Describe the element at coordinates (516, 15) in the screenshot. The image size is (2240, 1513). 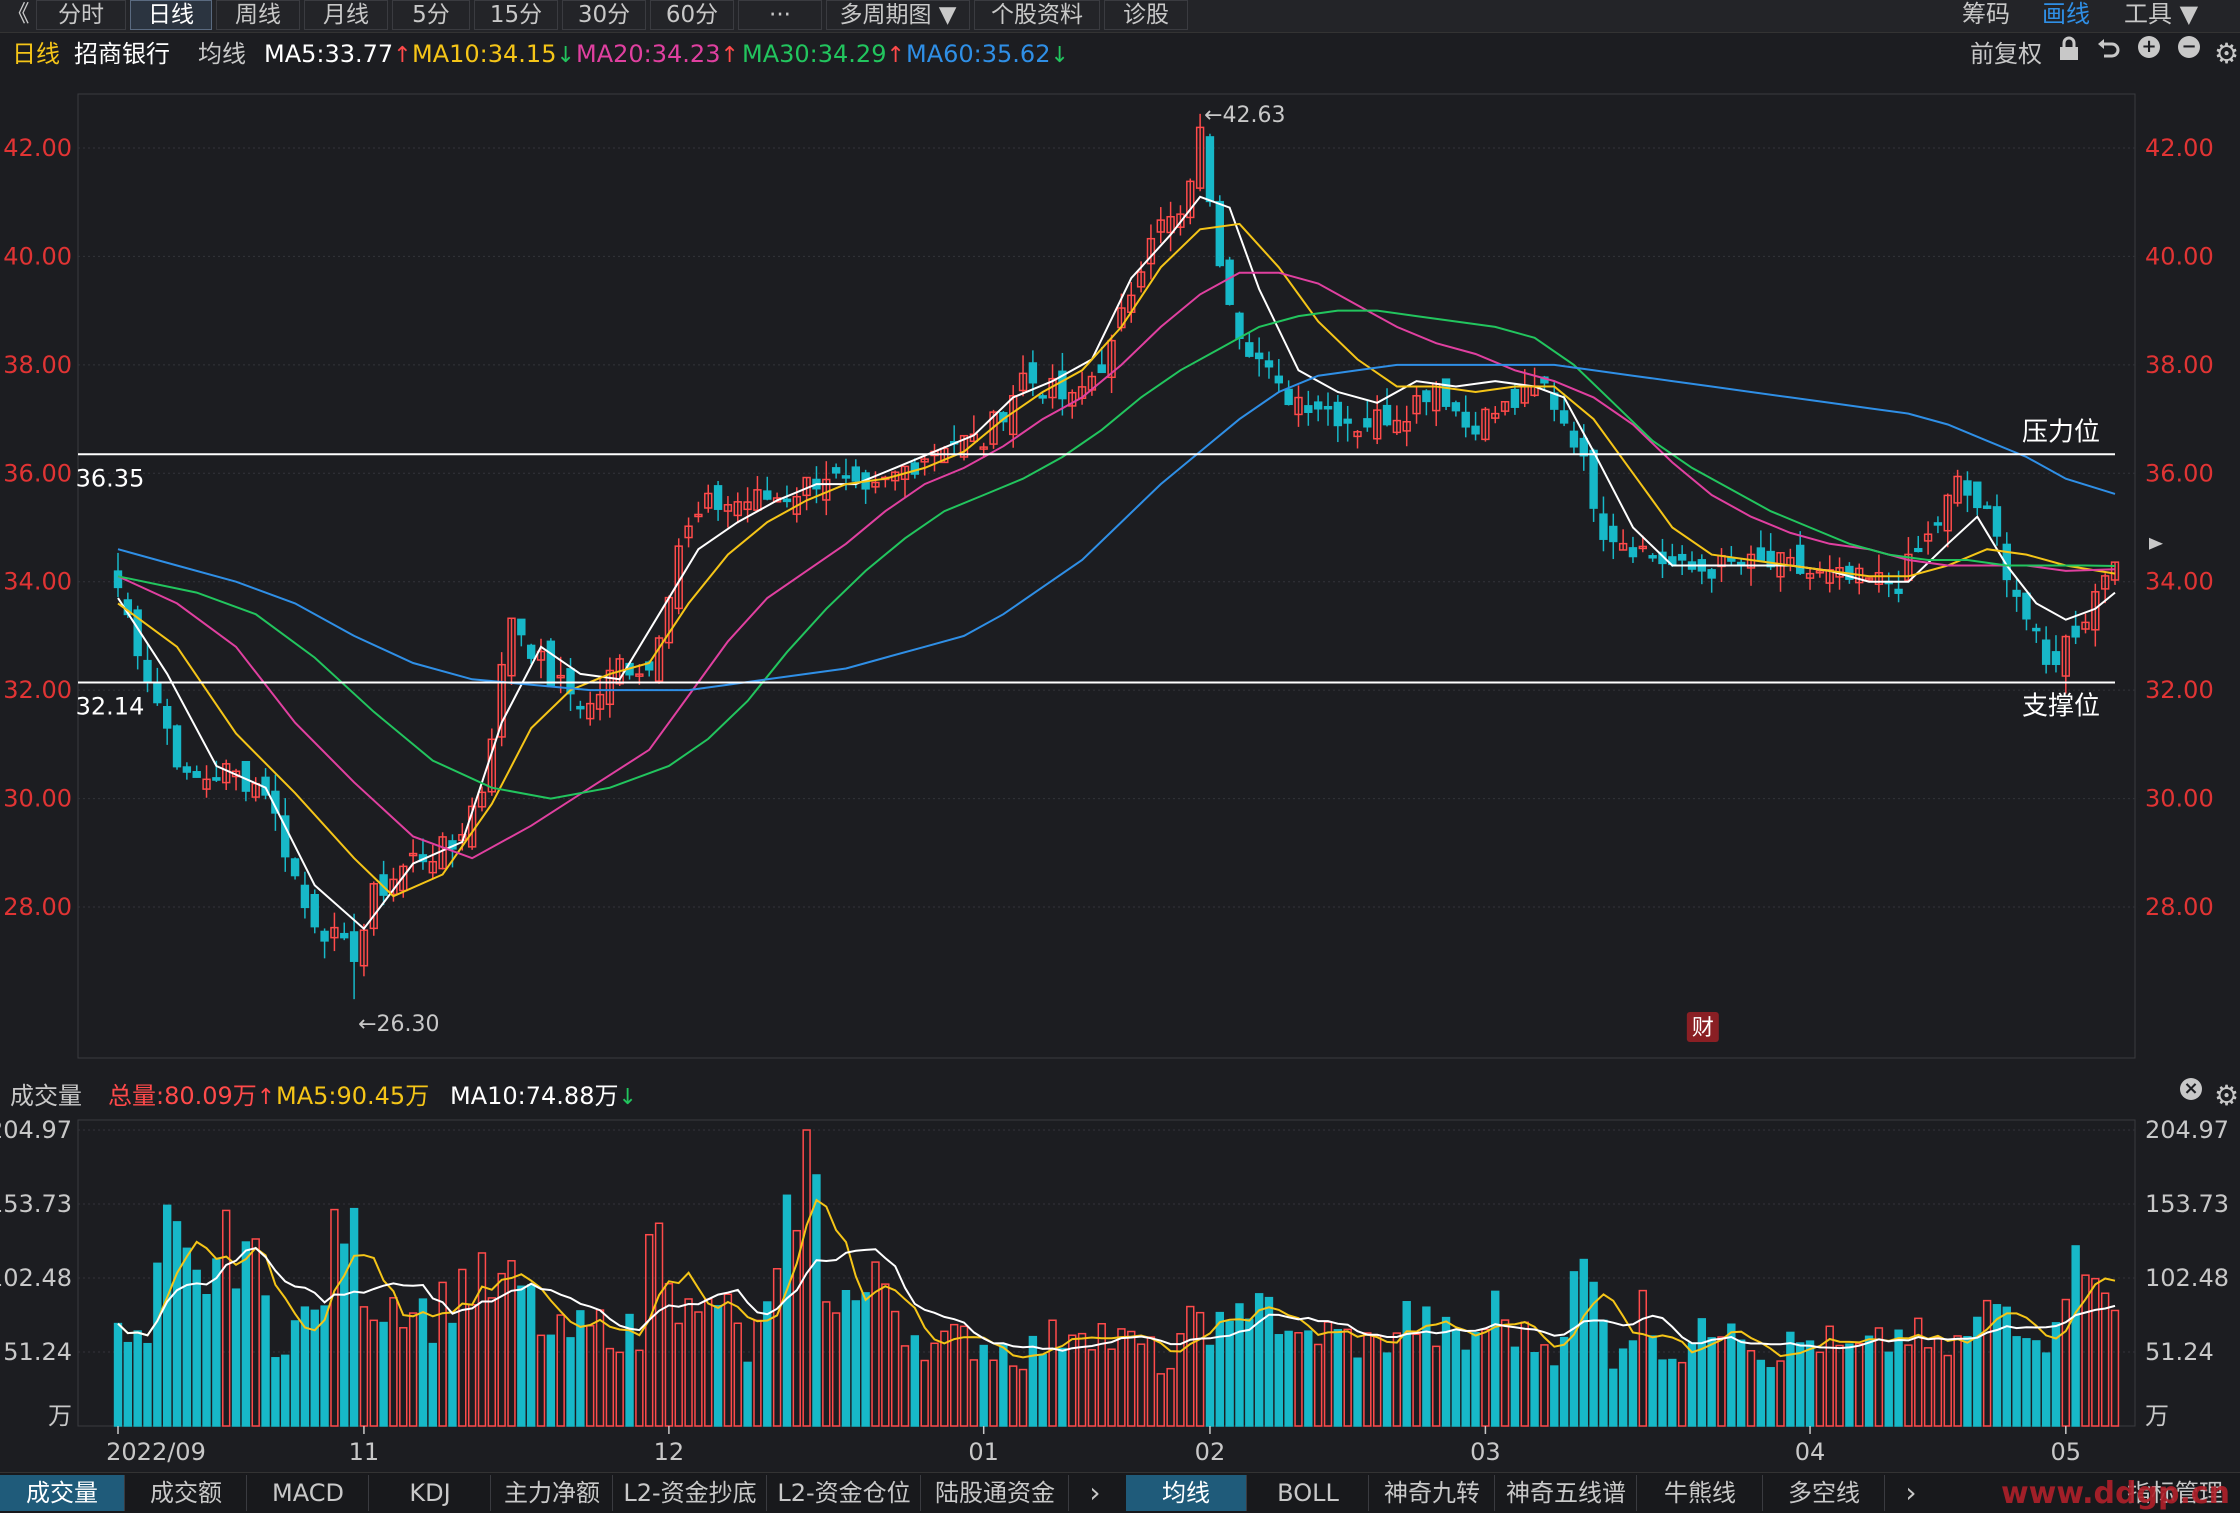
I see `tab-15min: 15分` at that location.